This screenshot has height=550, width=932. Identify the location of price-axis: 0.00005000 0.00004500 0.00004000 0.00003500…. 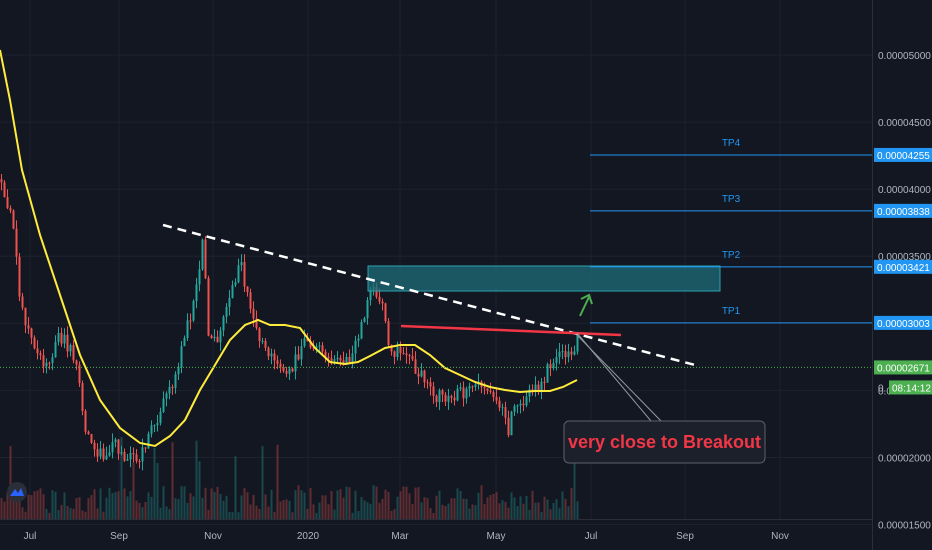
(904, 291).